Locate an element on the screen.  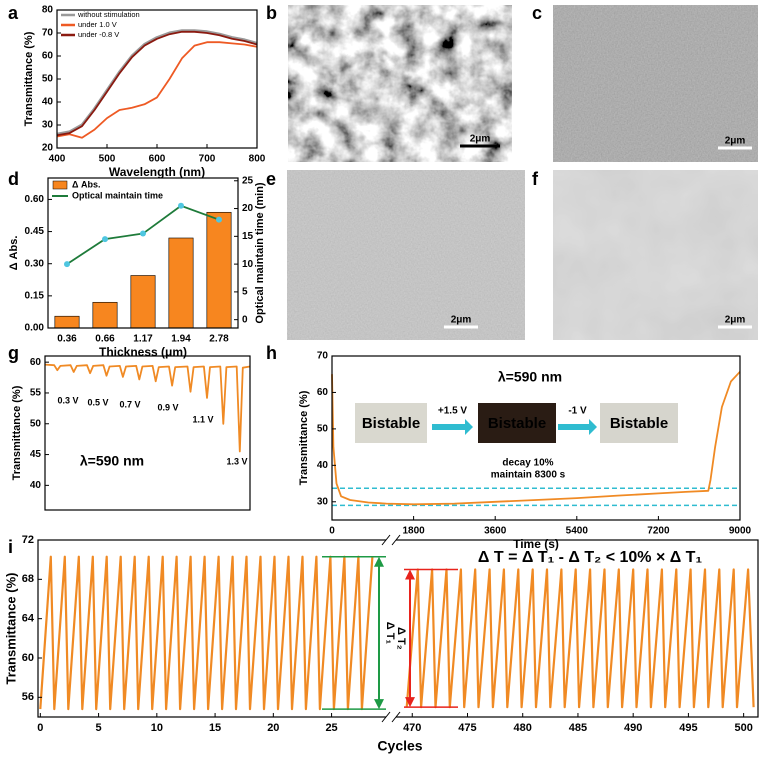
y-tick-label: 55 is located at coordinates (36, 393).